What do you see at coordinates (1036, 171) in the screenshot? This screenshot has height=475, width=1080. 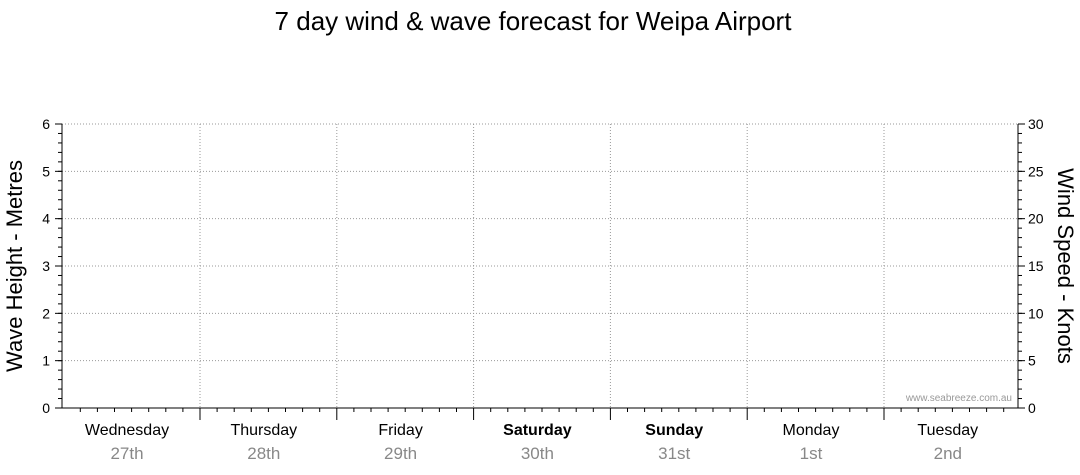 I see `right-tick-label: 25` at bounding box center [1036, 171].